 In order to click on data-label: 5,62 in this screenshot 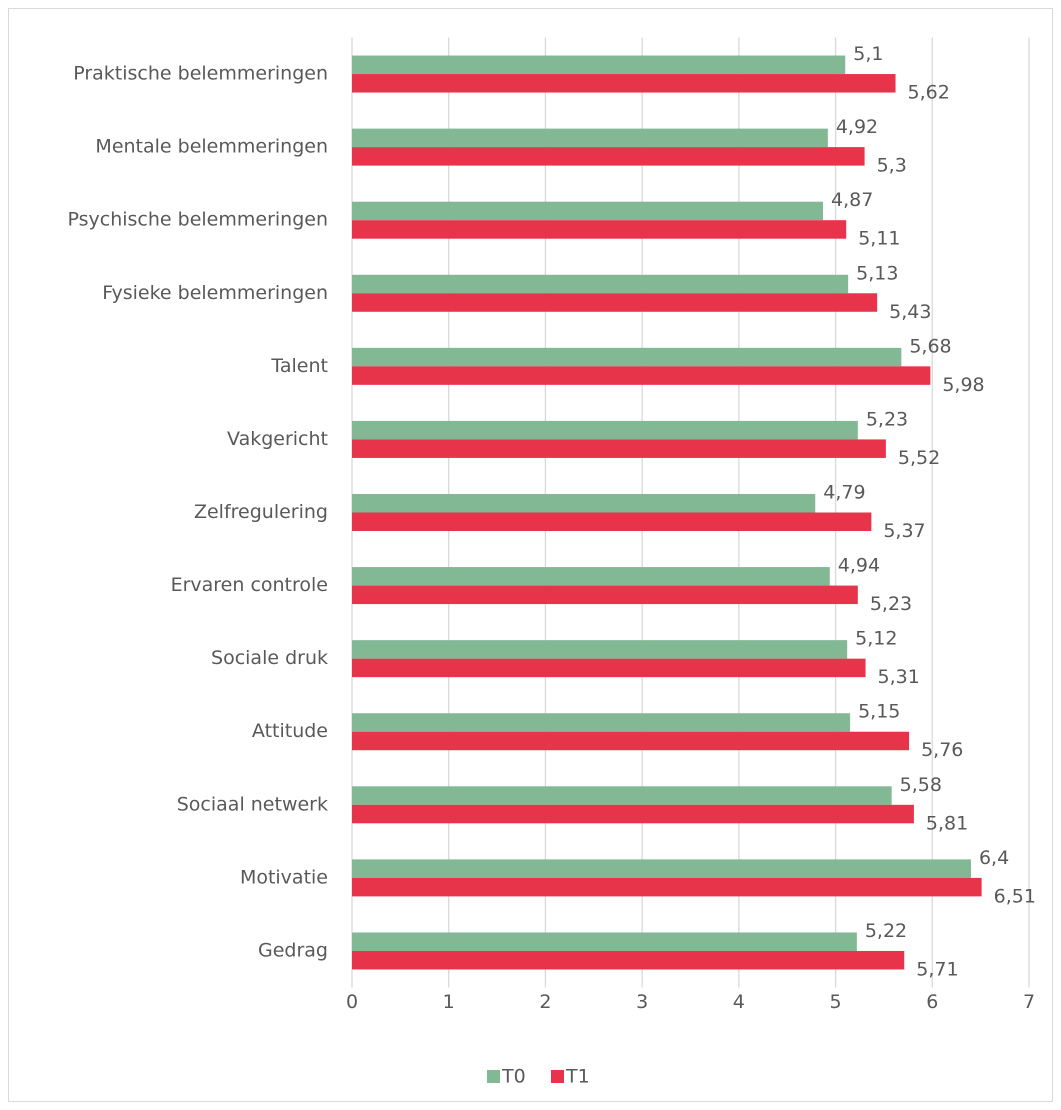, I will do `click(929, 93)`.